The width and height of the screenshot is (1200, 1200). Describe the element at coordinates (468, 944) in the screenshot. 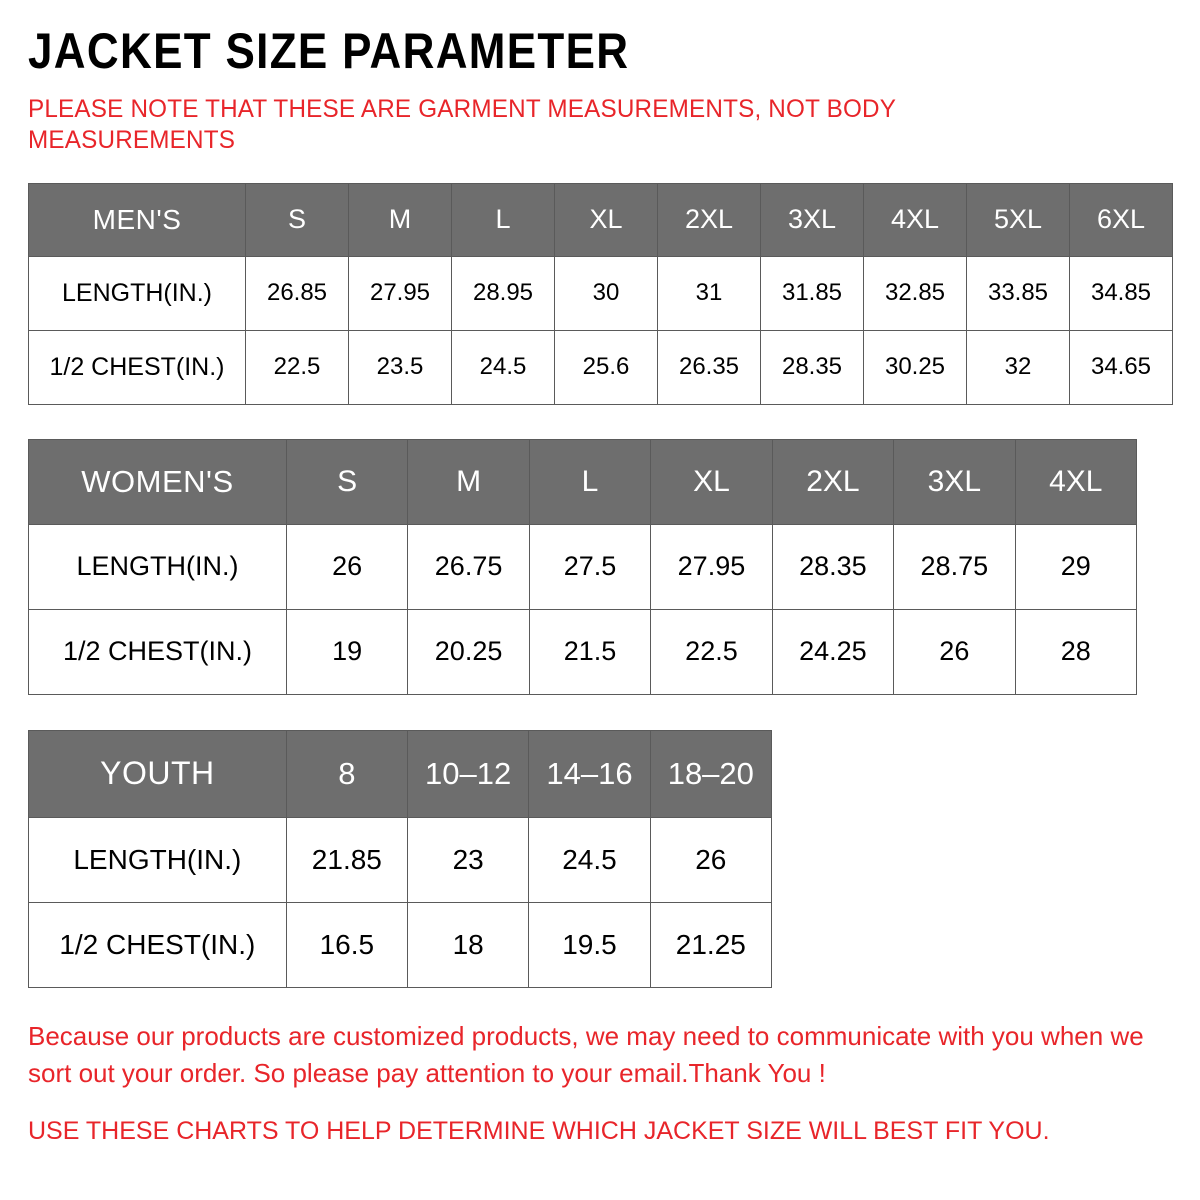

I see `youth-measurement-cell: 18` at that location.